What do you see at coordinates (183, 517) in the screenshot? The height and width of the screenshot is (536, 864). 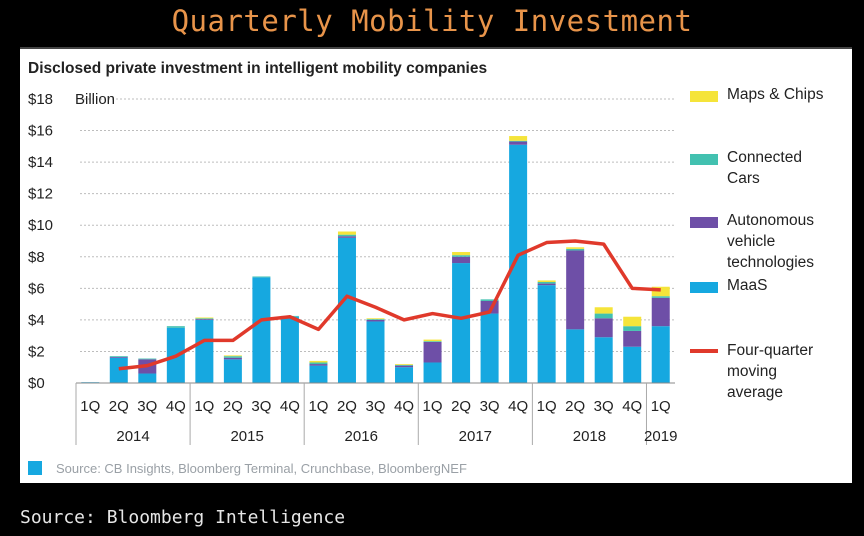 I see `source-footer: Source: Bloomberg Intelligence` at bounding box center [183, 517].